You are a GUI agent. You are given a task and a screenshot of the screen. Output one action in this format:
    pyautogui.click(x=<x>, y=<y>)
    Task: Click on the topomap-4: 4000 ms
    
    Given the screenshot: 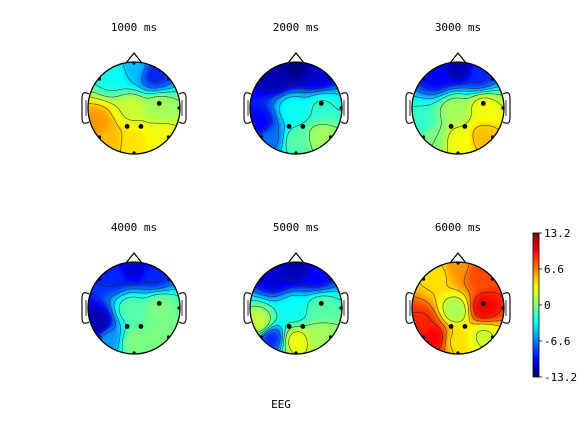 What is the action you would take?
    pyautogui.click(x=134, y=288)
    